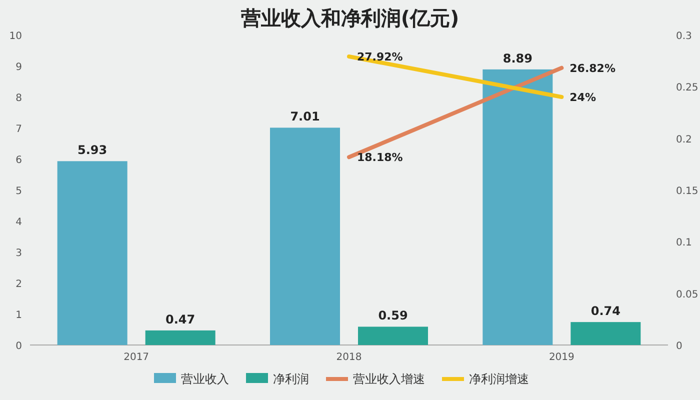 This screenshot has height=400, width=700. I want to click on y2-tick-label: 0, so click(679, 346).